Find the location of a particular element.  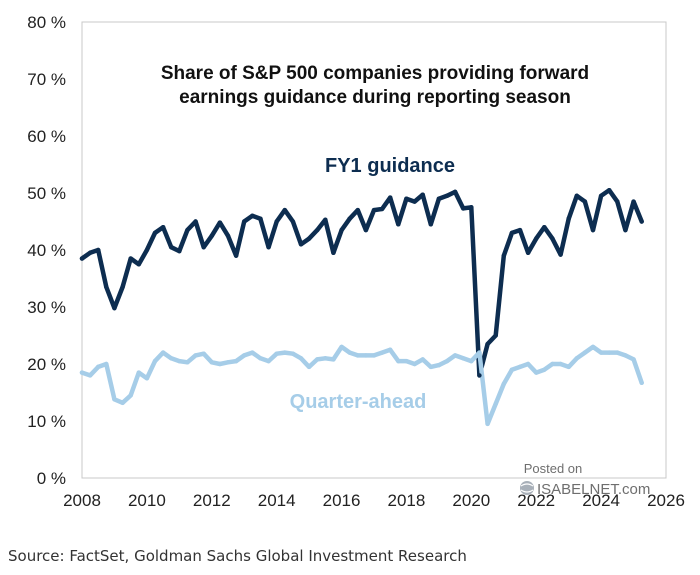

series-line-quarter-ahead is located at coordinates (361, 385).